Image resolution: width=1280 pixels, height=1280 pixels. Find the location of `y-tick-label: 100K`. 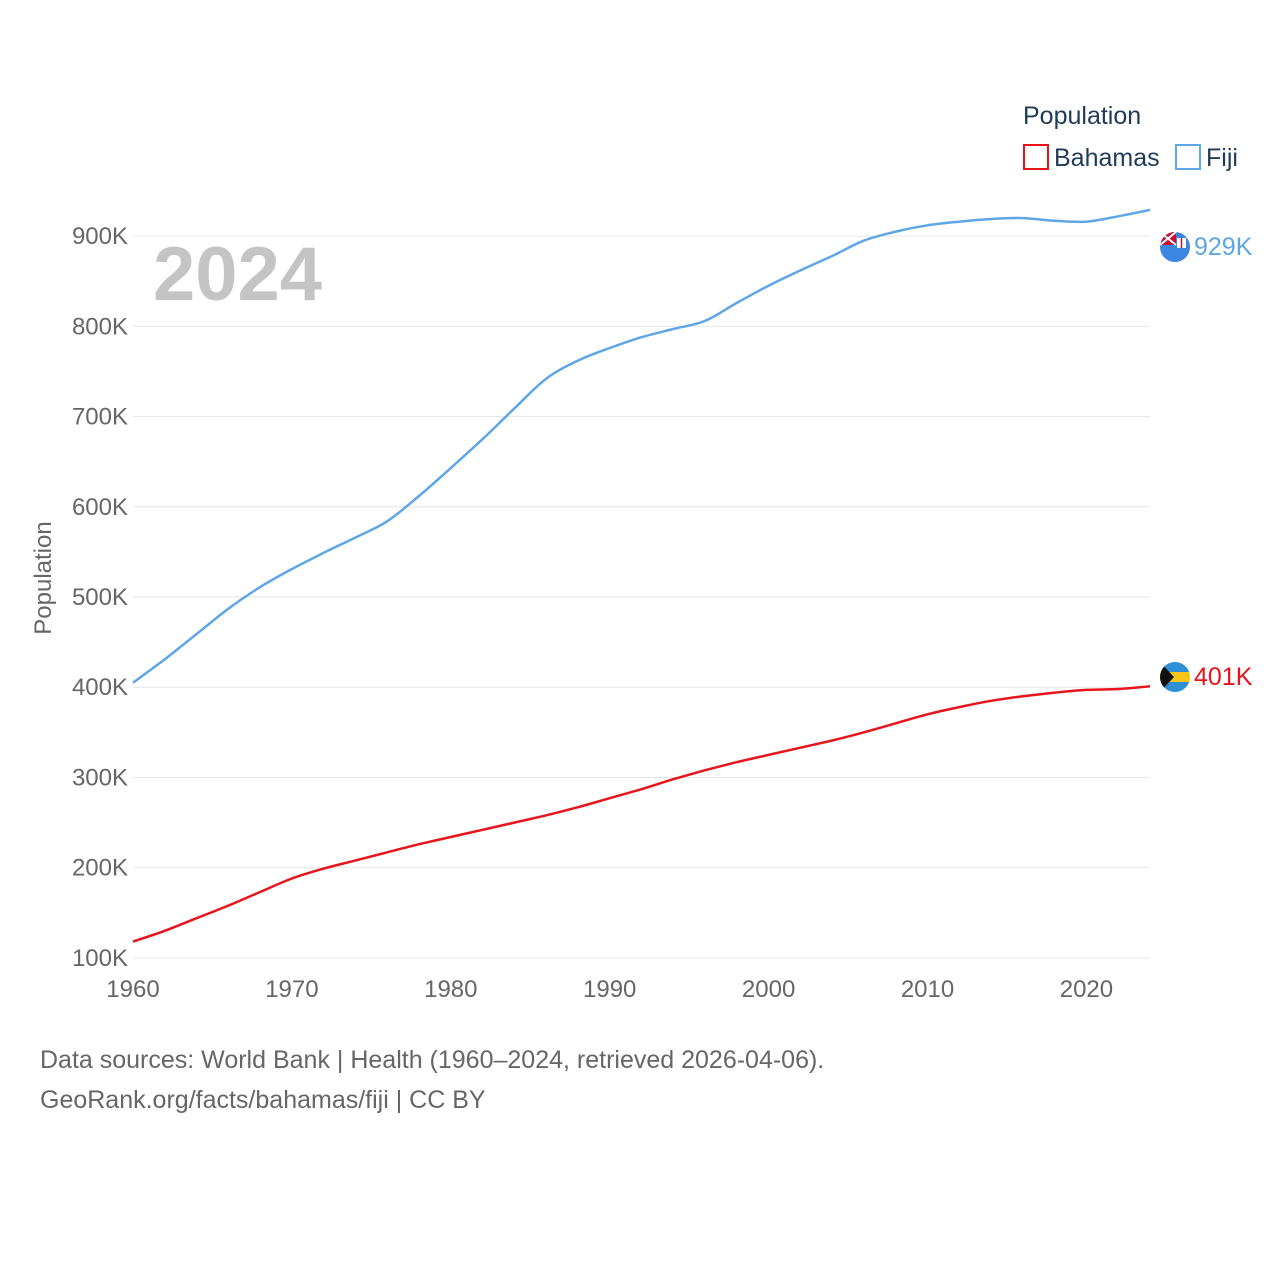

y-tick-label: 100K is located at coordinates (100, 958).